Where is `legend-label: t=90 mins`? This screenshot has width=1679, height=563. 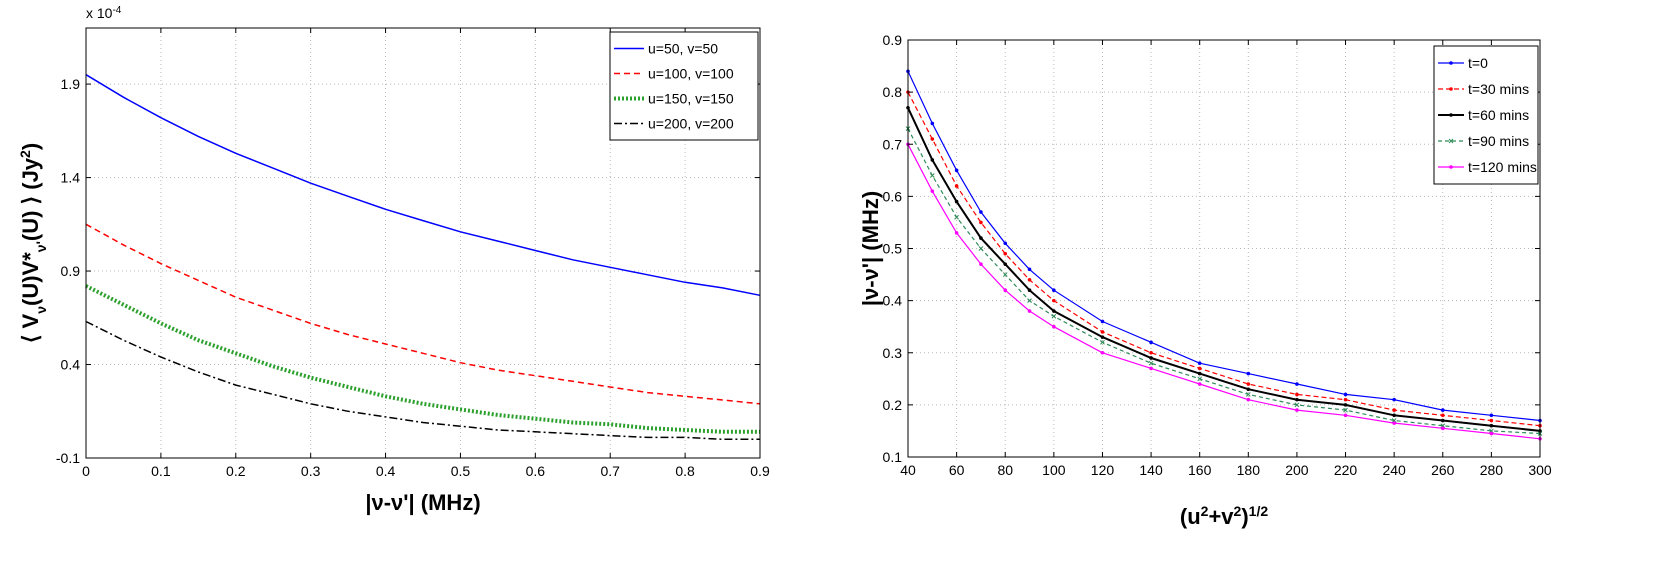 legend-label: t=90 mins is located at coordinates (1498, 141).